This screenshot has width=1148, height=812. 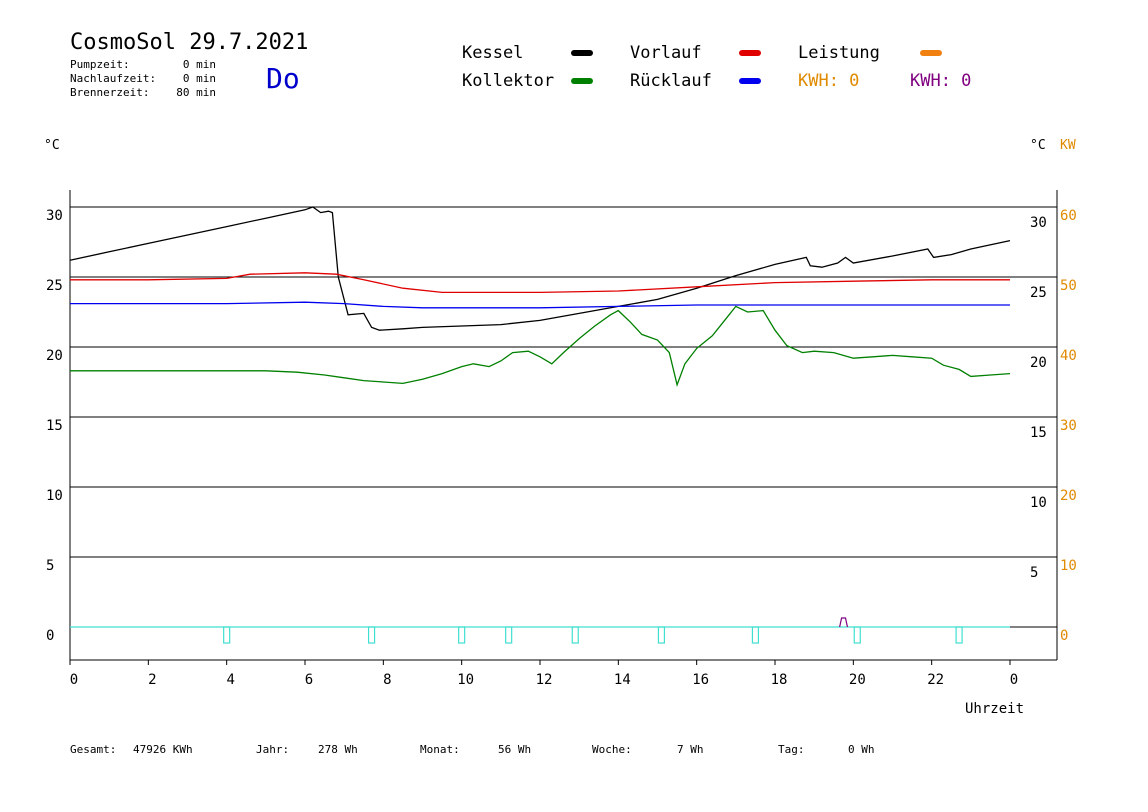 I want to click on footer-label: Jahr:, so click(x=273, y=749).